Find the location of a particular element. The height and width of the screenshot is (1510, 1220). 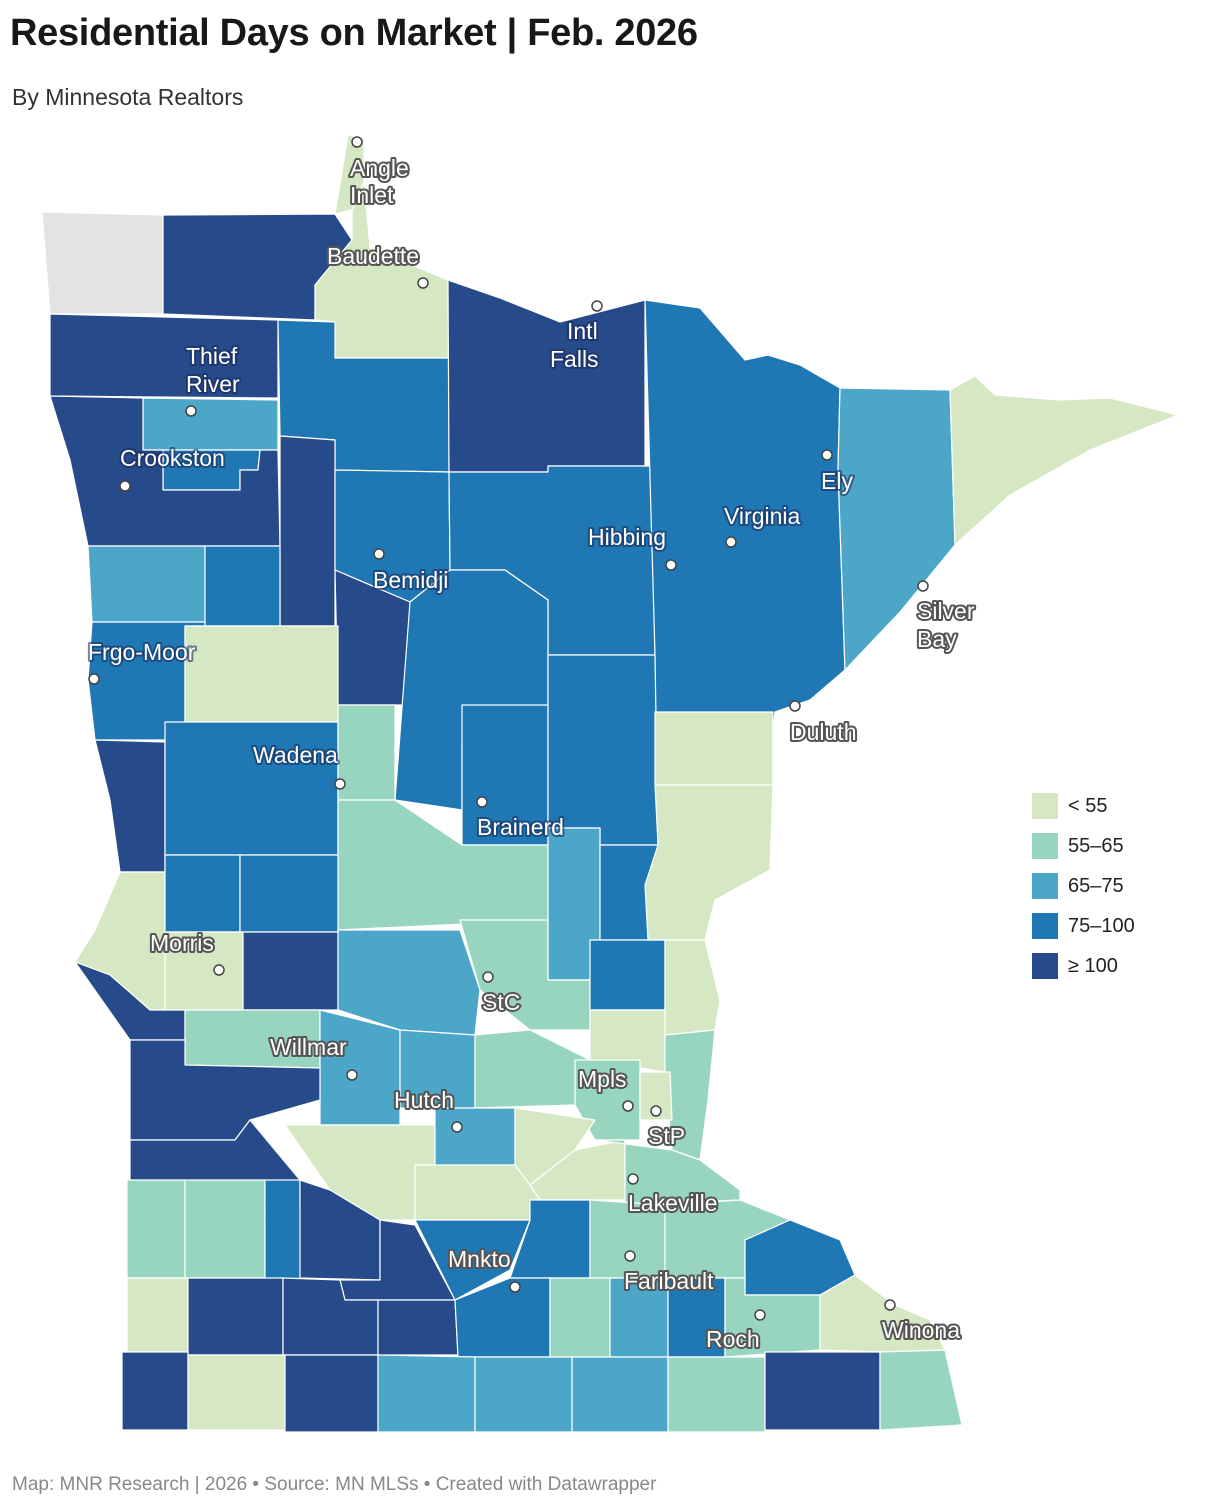

city-label-lakeville: Lakeville is located at coordinates (673, 1203).